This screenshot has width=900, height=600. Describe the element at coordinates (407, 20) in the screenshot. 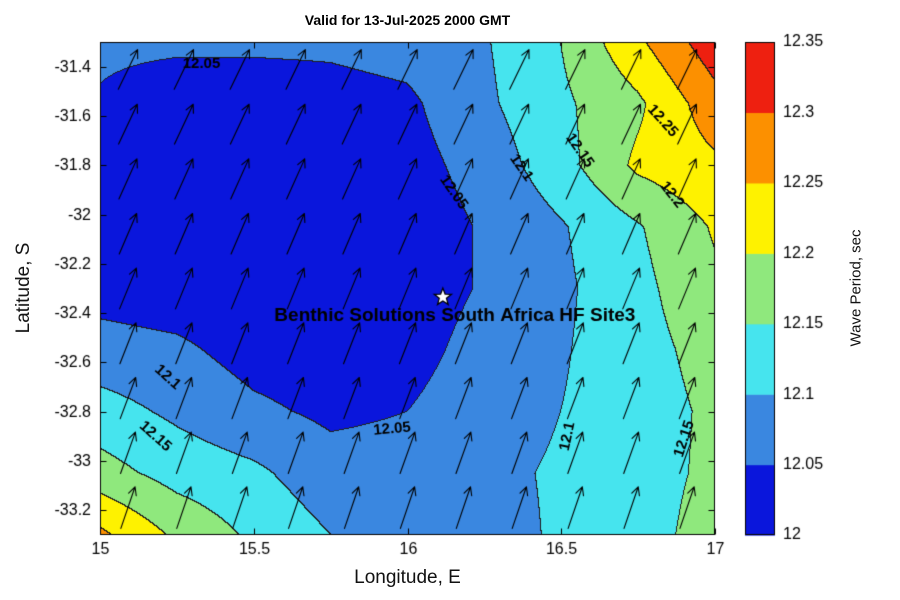

I see `plot-title: Valid for 13-Jul-2025 2000 GMT` at that location.